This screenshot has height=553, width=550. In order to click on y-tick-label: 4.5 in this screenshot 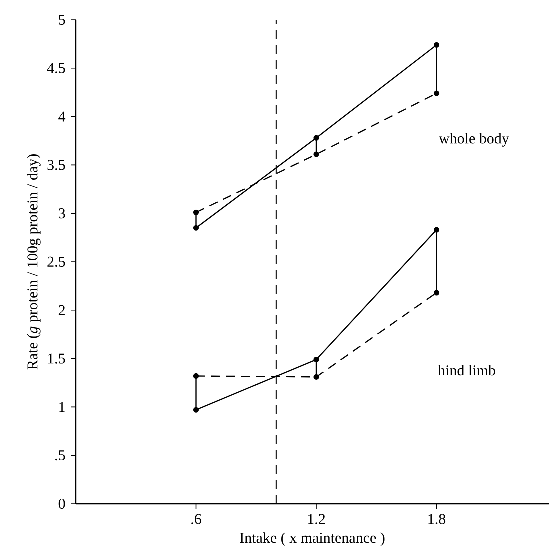, I will do `click(57, 68)`.